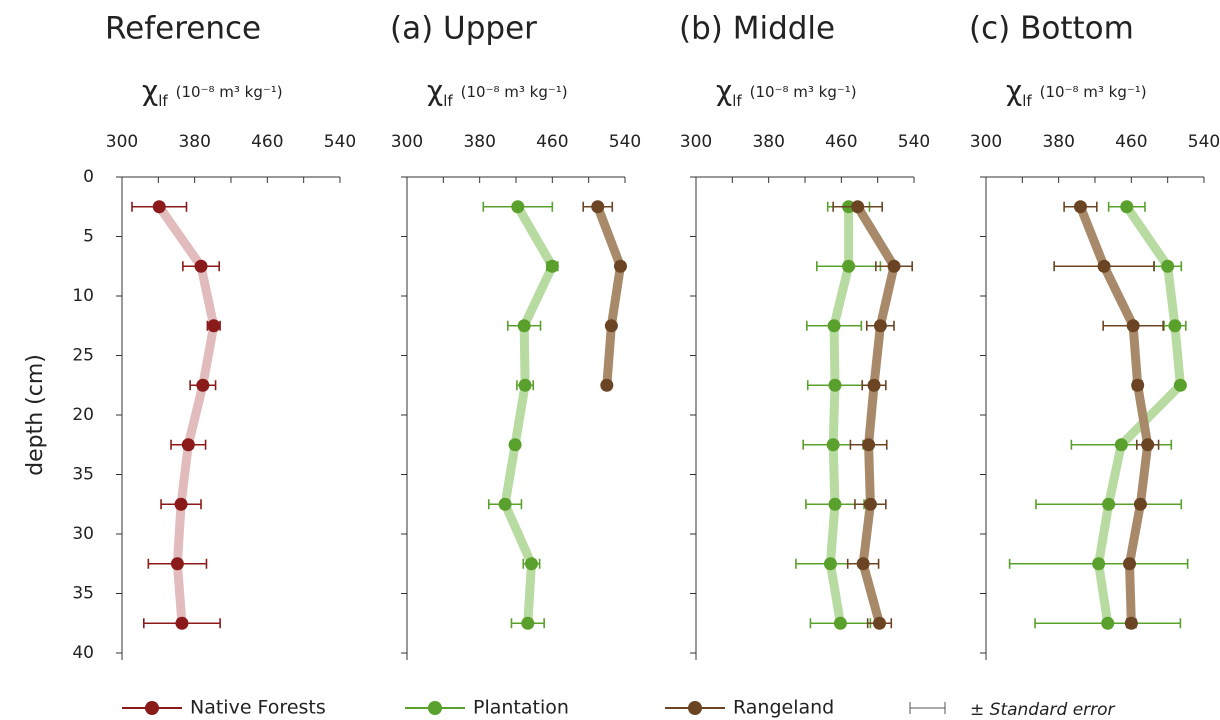 The width and height of the screenshot is (1220, 720). I want to click on y-axis-label: depth (cm), so click(35, 415).